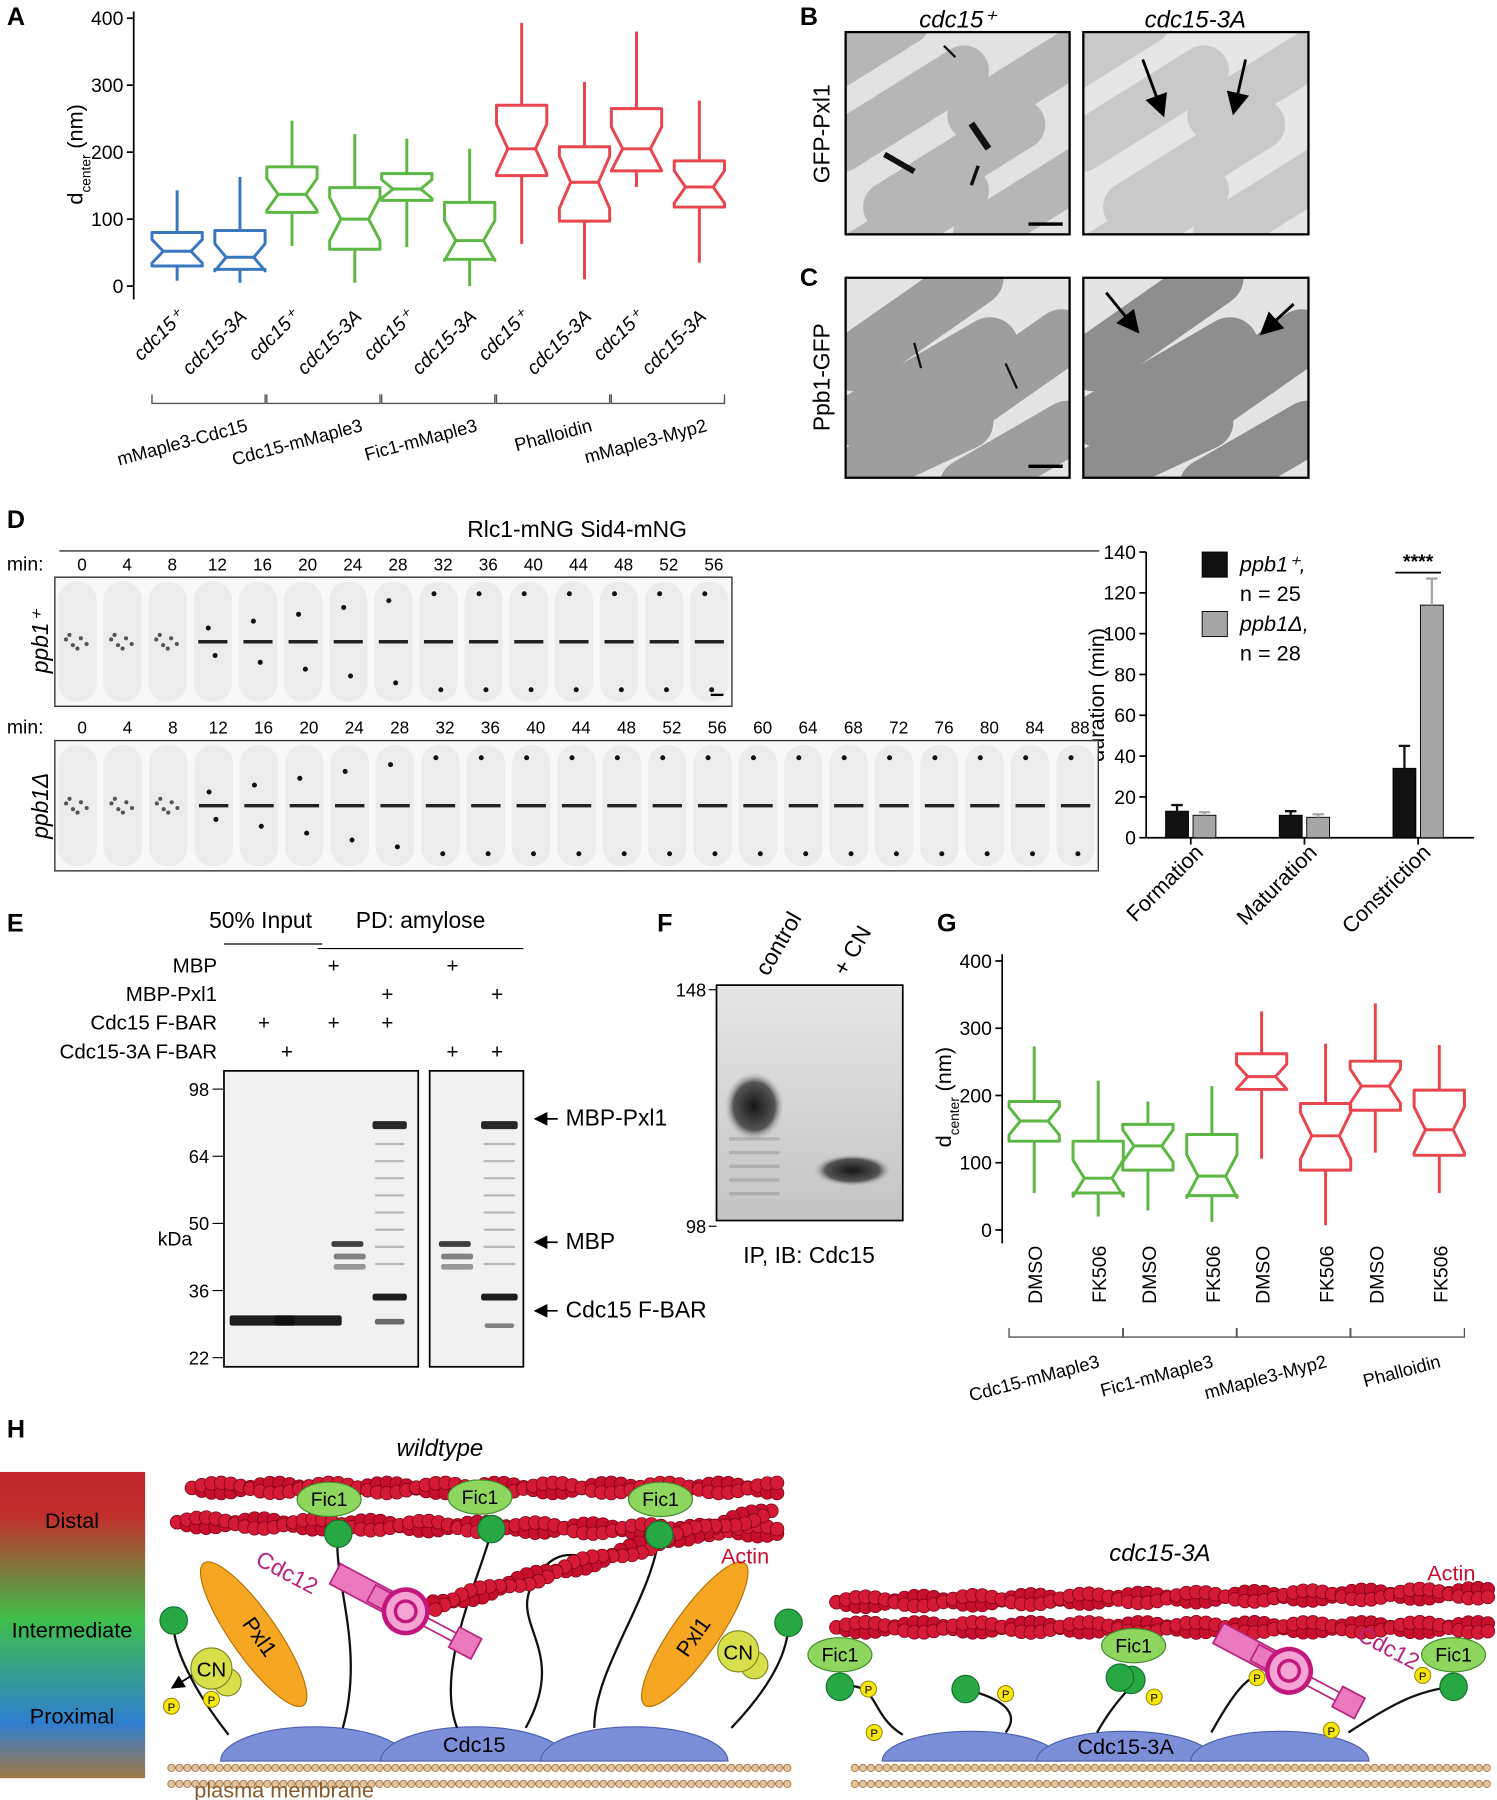 Image resolution: width=1497 pixels, height=1800 pixels. Describe the element at coordinates (465, 1643) in the screenshot. I see `cdc12-domain` at that location.